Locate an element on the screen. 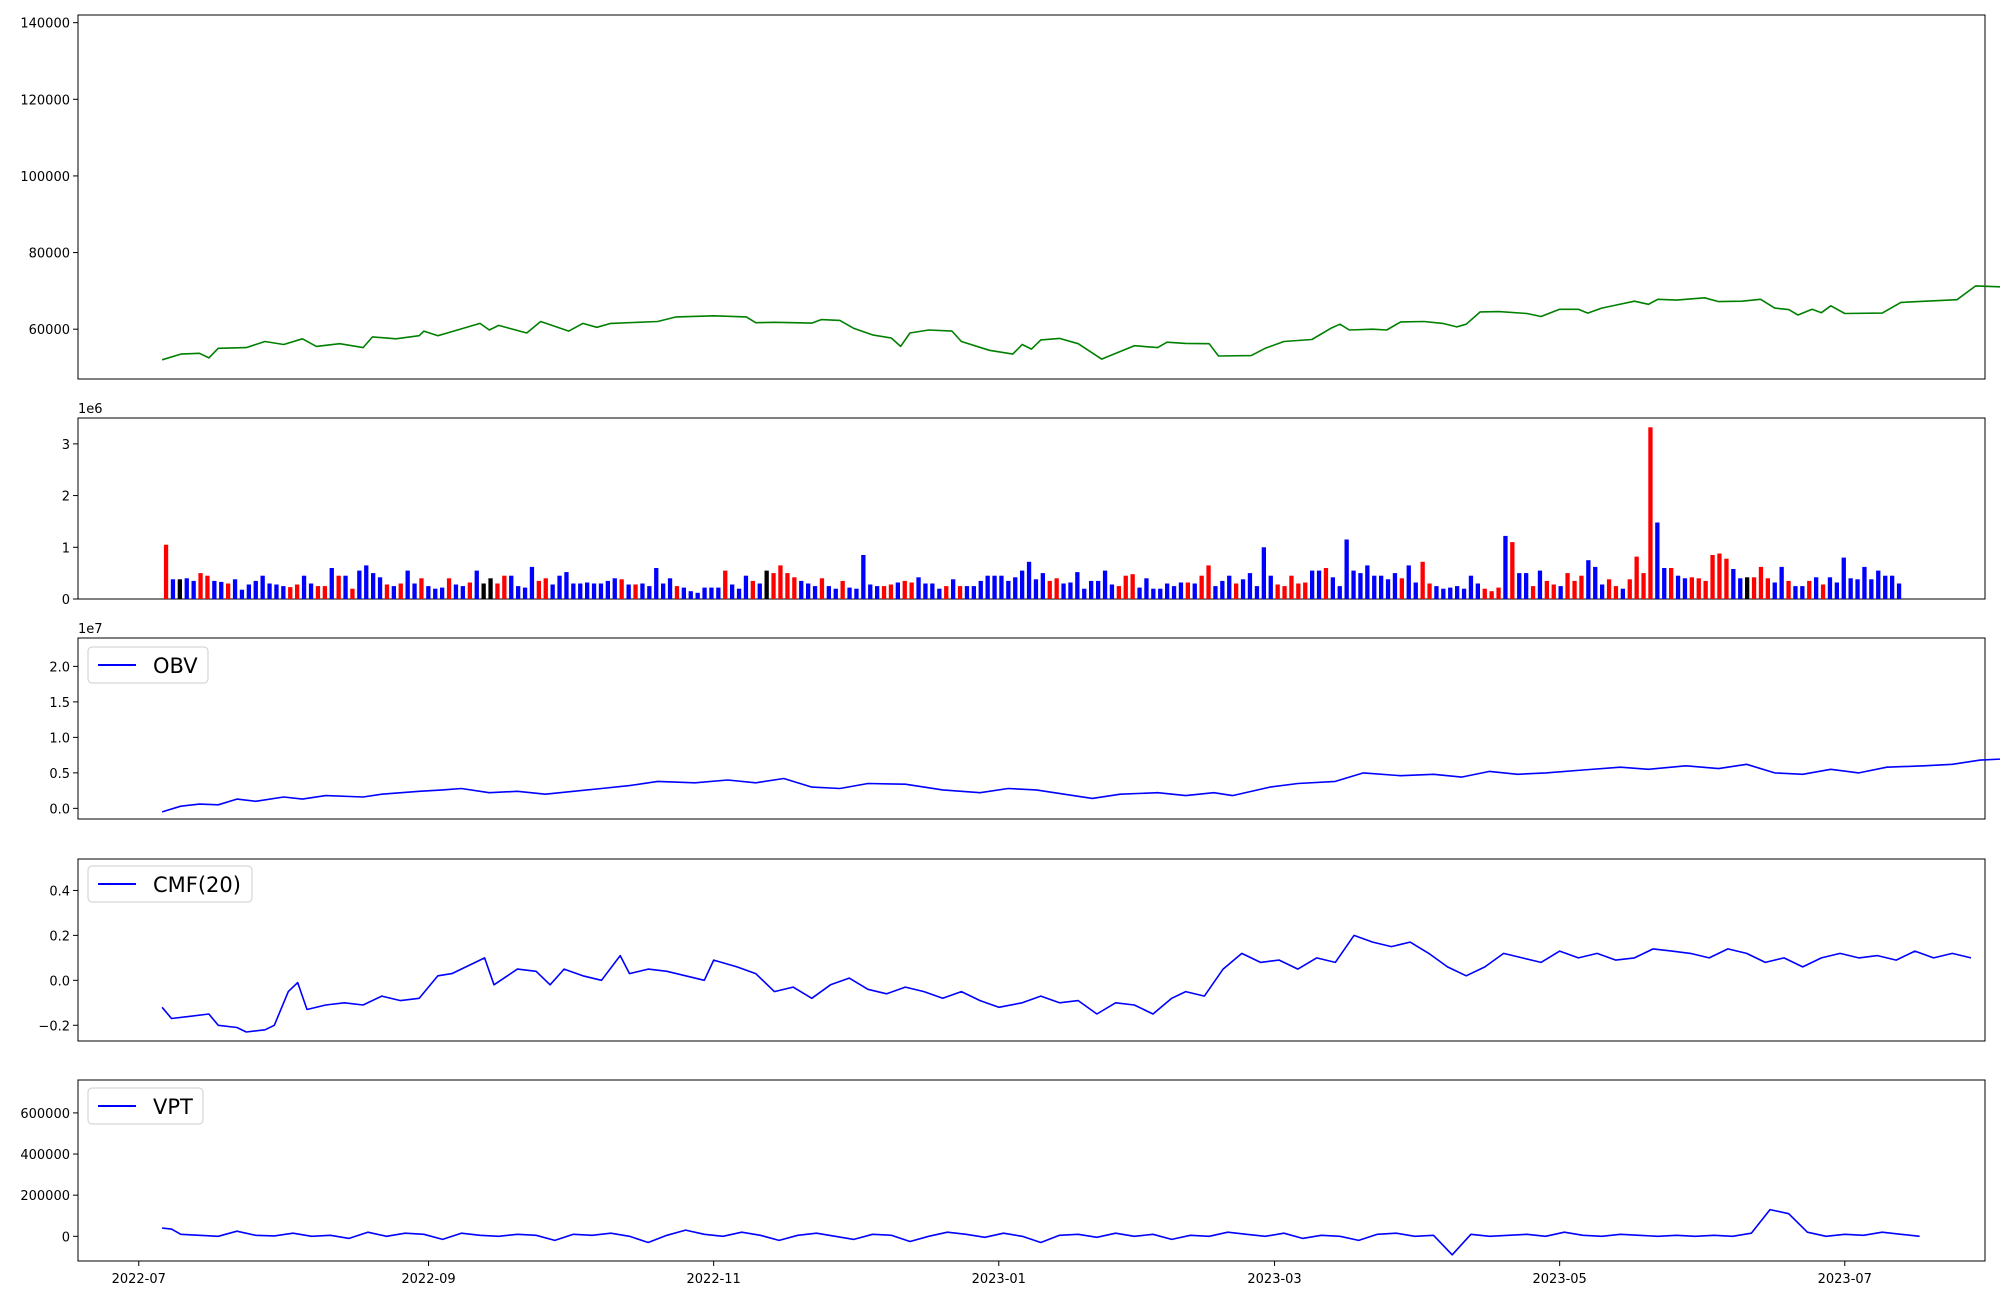 The height and width of the screenshot is (1300, 2000). vpt-series-line is located at coordinates (1041, 1232).